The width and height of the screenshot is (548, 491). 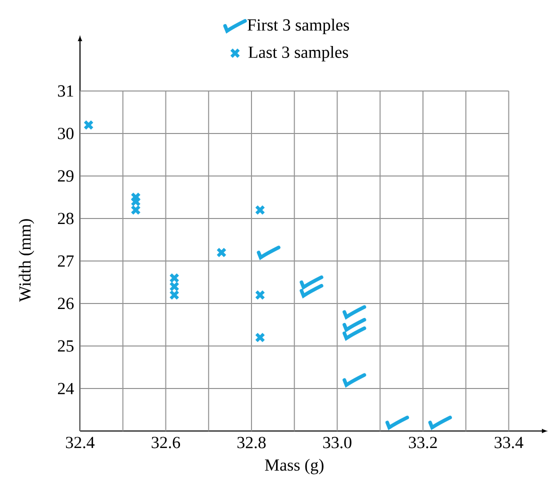 I want to click on y-tick-label: 24, so click(x=66, y=388).